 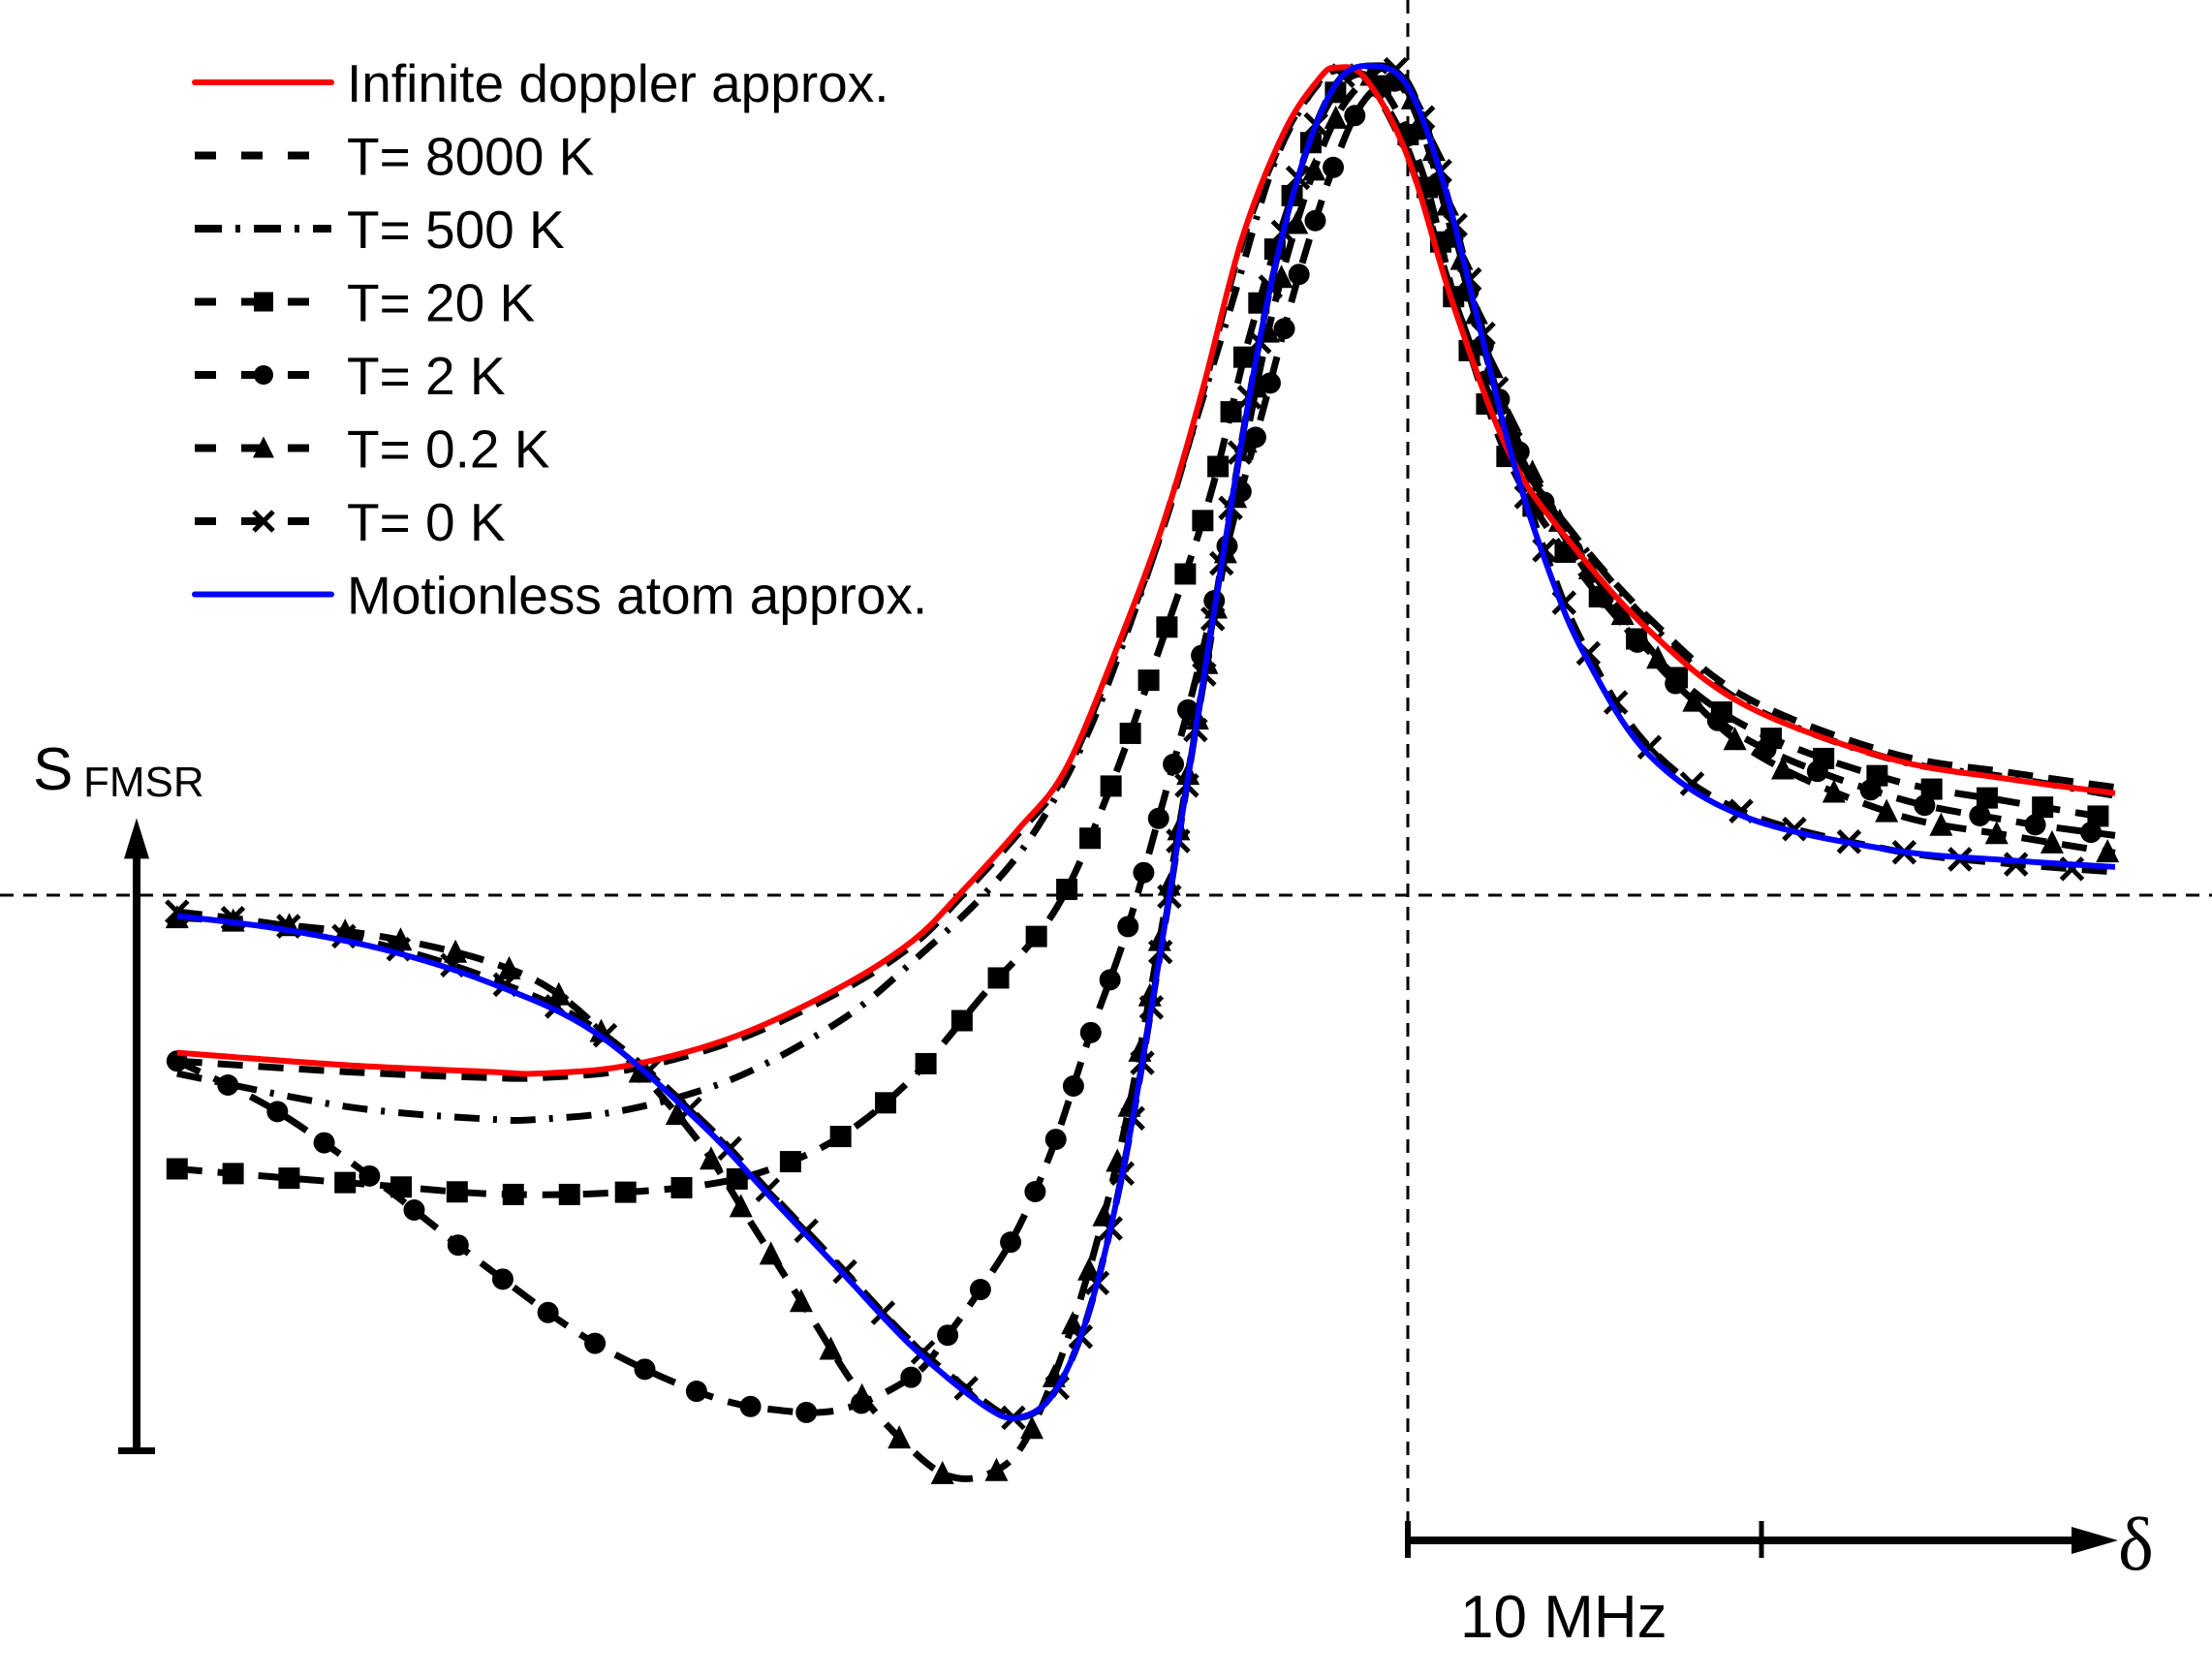 I want to click on x-axis-arrowhead, so click(x=2095, y=1541).